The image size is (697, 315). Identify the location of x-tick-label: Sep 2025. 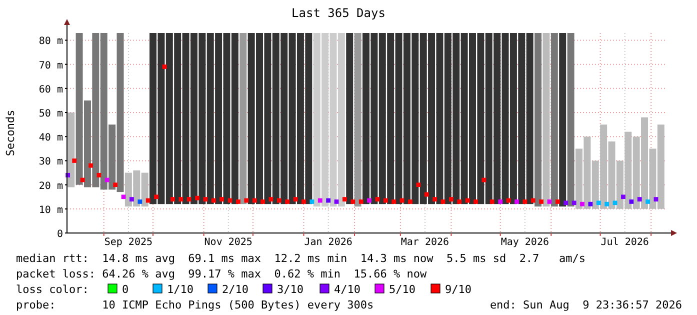
(128, 242).